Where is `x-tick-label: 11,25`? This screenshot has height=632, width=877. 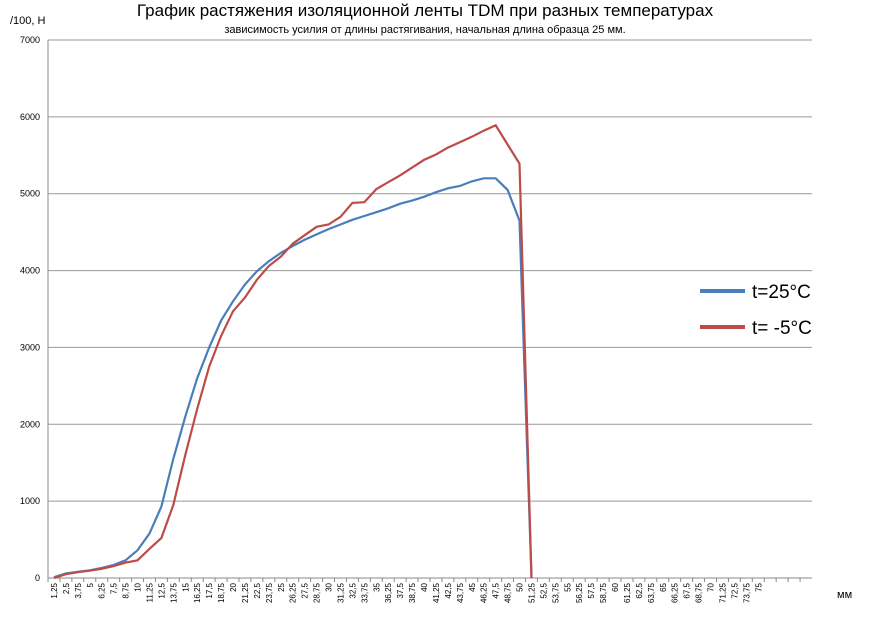 x-tick-label: 11,25 is located at coordinates (149, 592).